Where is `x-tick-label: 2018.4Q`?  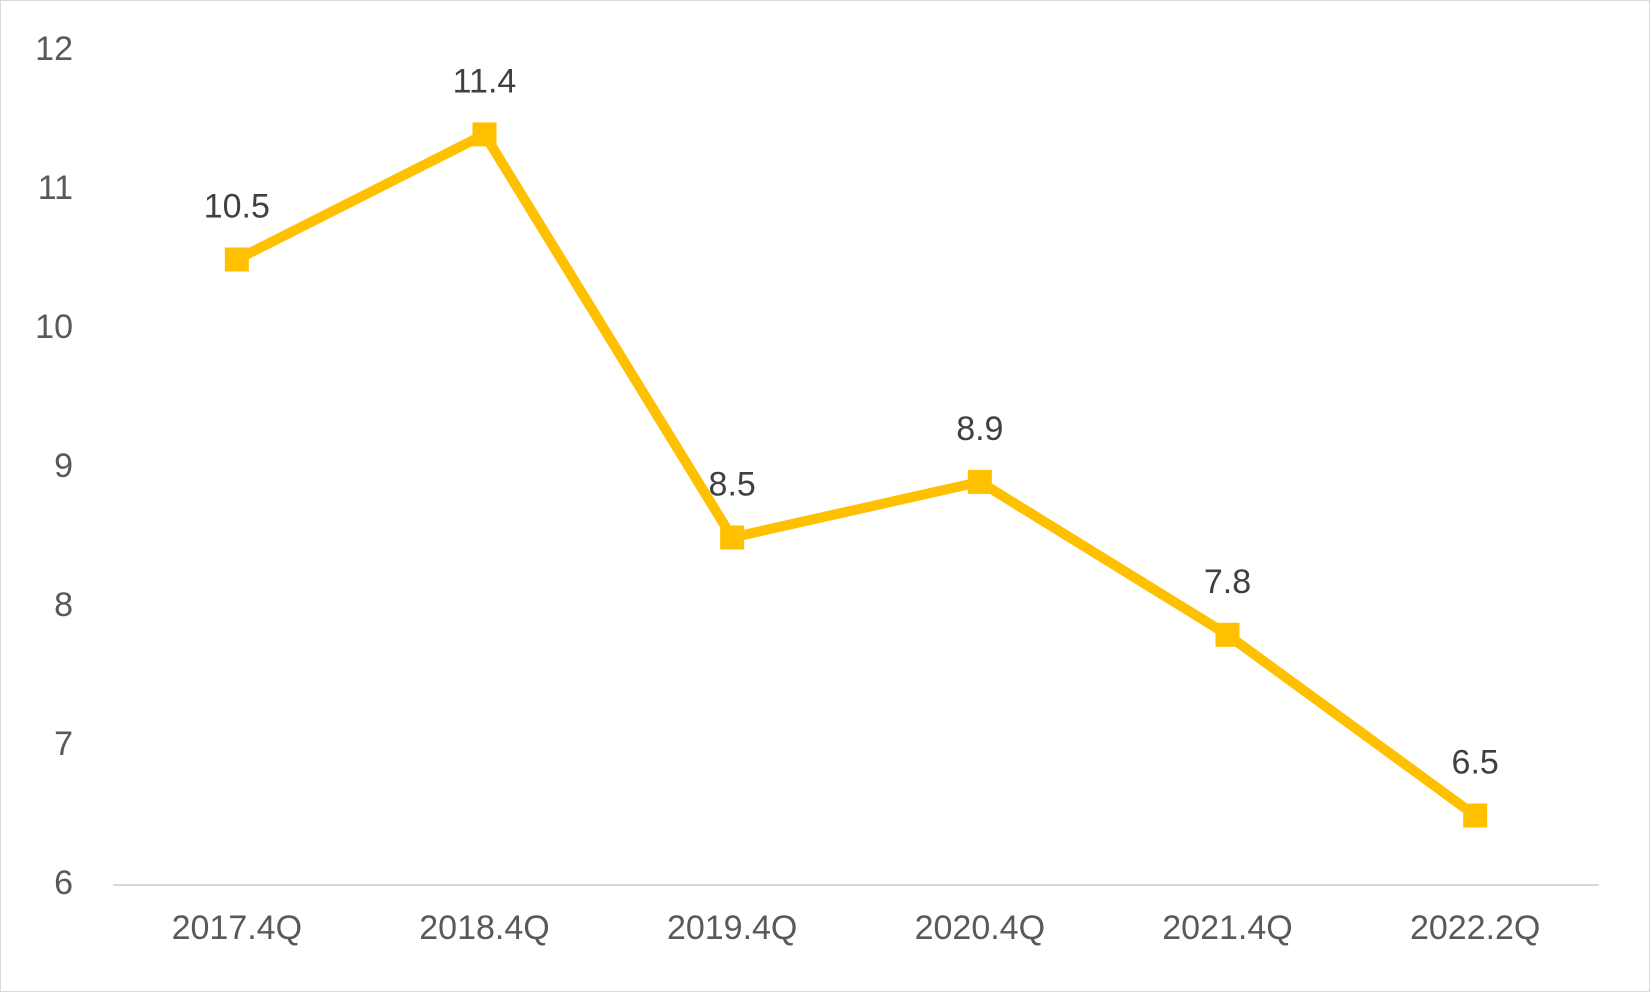 x-tick-label: 2018.4Q is located at coordinates (484, 928).